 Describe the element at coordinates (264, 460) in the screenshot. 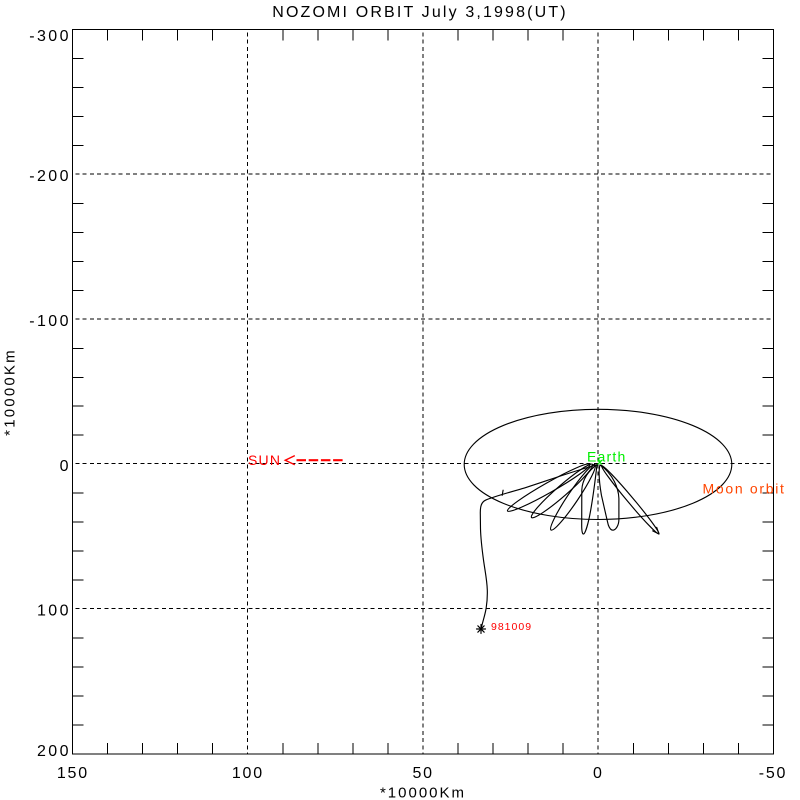

I see `svg-text: SUN` at that location.